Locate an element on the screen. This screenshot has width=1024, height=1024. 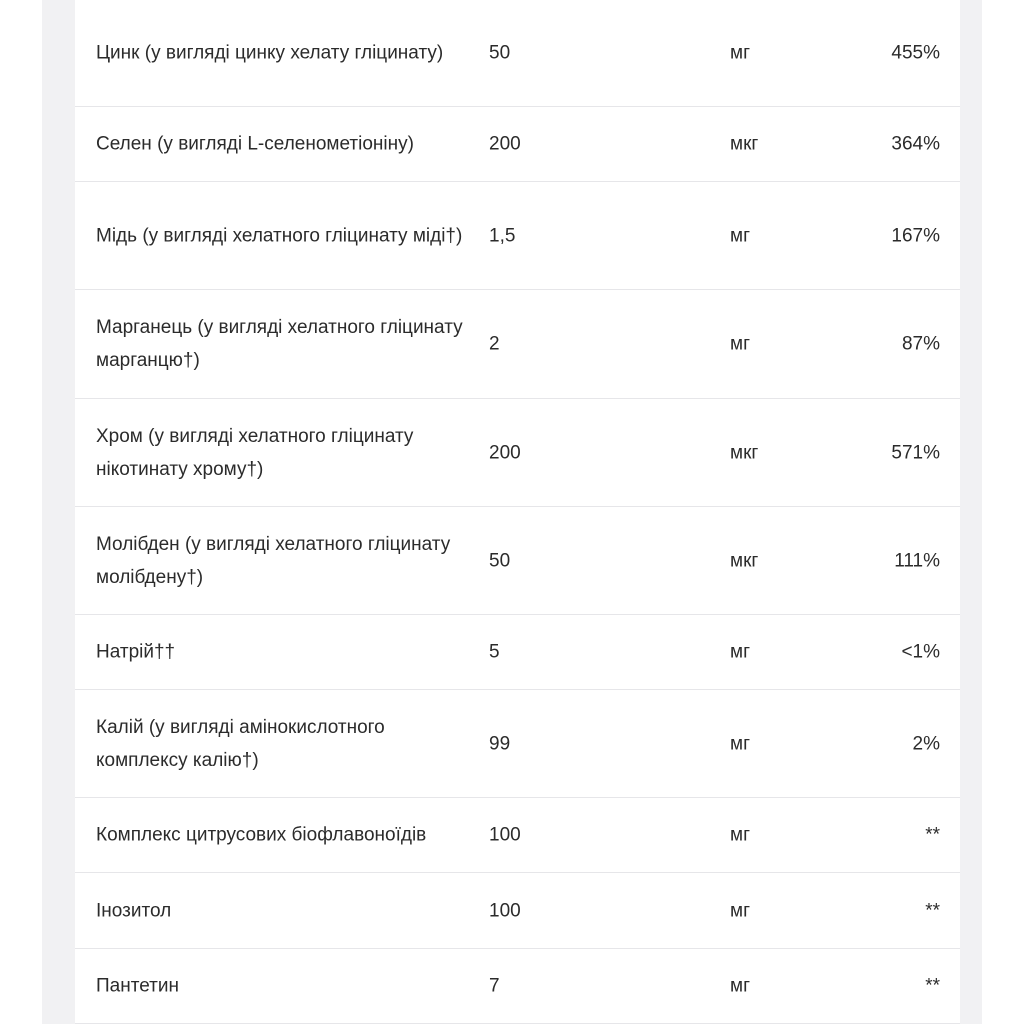
ingredient-daily-value: 571% is located at coordinates (915, 452).